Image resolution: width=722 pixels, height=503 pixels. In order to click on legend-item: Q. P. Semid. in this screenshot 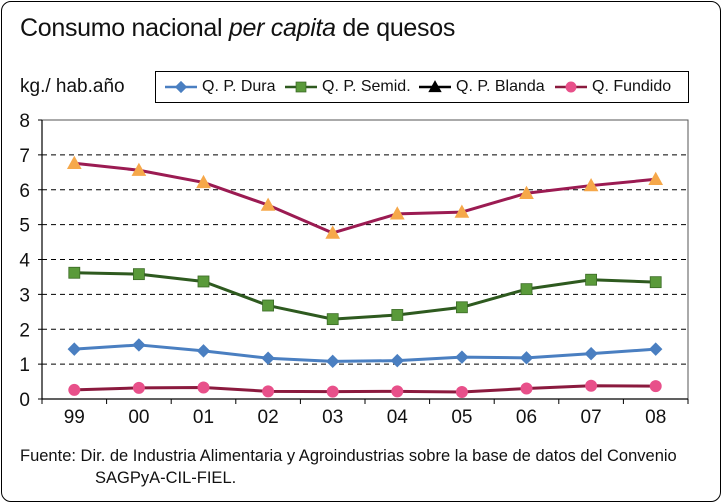, I will do `click(347, 87)`.